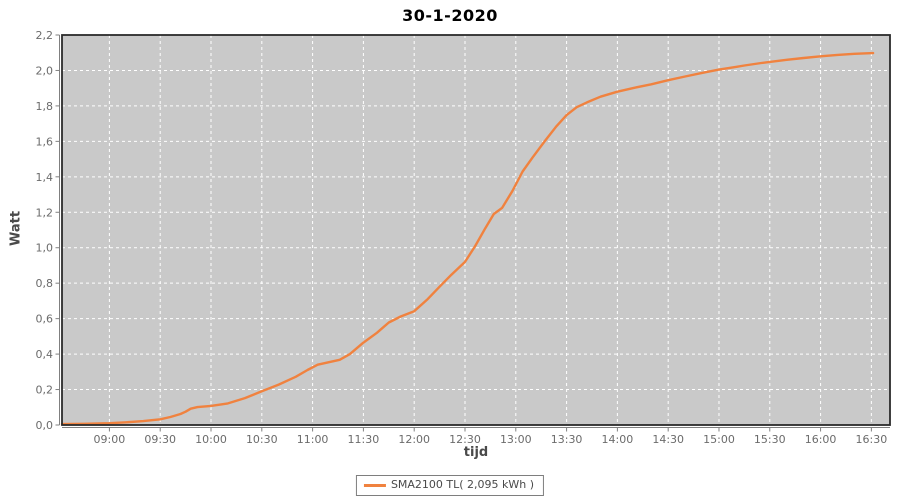  Describe the element at coordinates (516, 439) in the screenshot. I see `x-tick-label: 13:00` at that location.